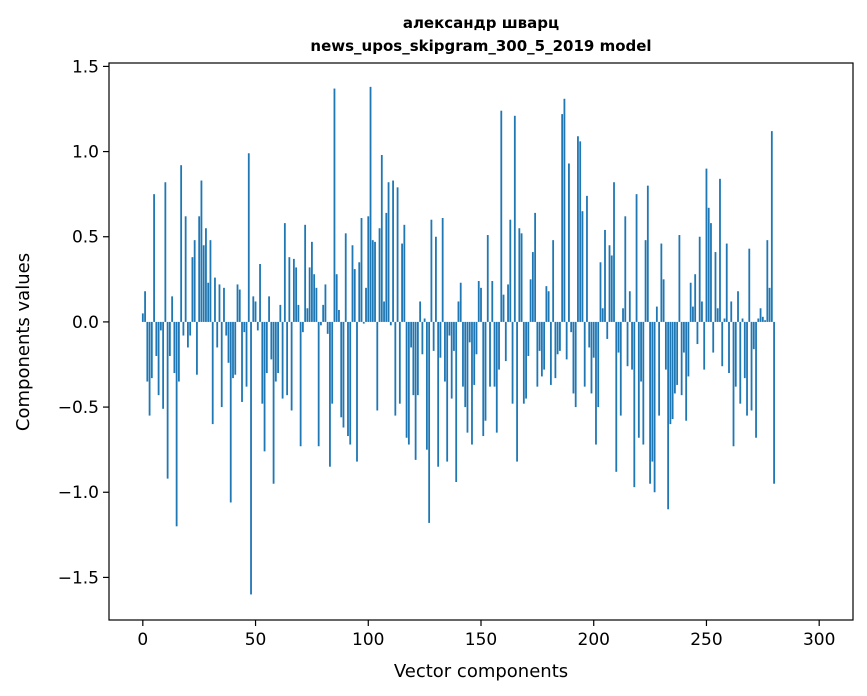  What do you see at coordinates (819, 640) in the screenshot?
I see `x-tick-label-300: 300` at bounding box center [819, 640].